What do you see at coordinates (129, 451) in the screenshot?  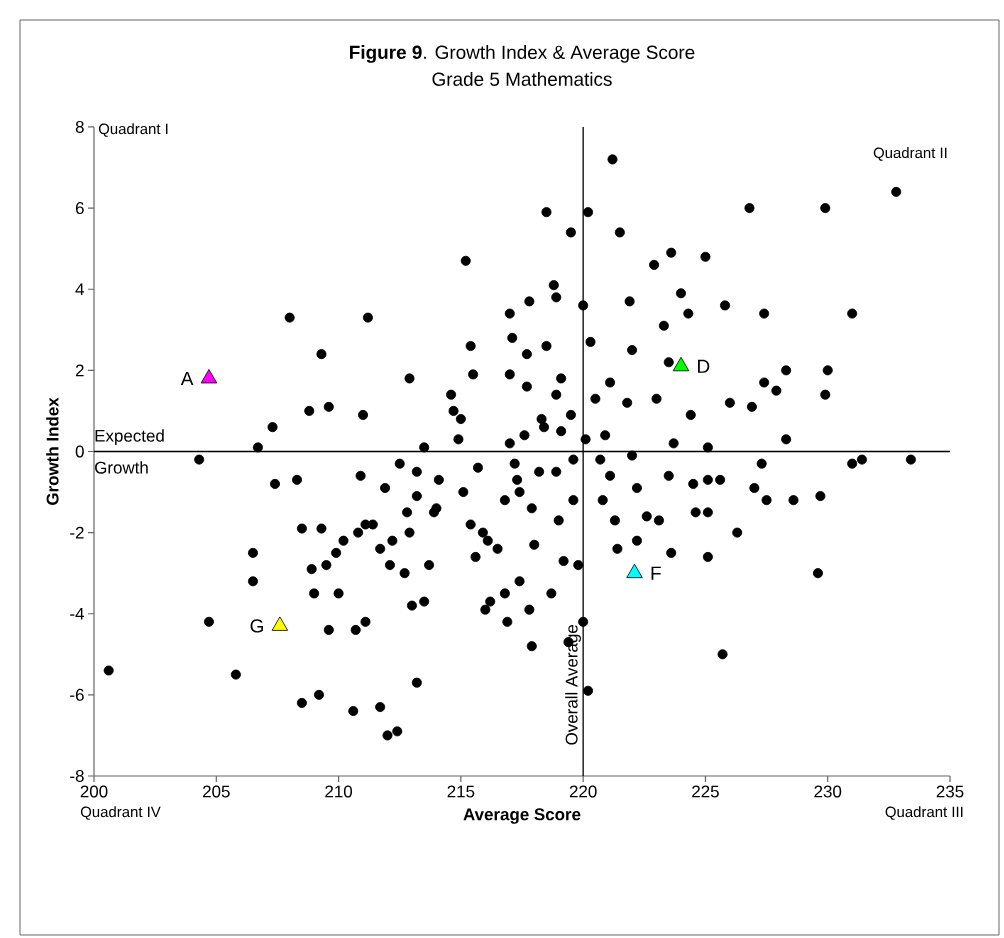 I see `ref-line-label: Expected Growth` at bounding box center [129, 451].